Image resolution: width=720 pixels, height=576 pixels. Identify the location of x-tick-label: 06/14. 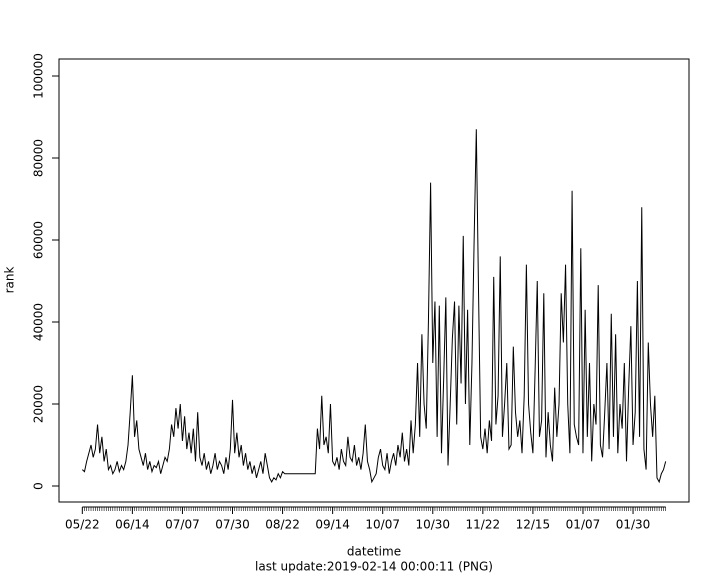
(132, 525).